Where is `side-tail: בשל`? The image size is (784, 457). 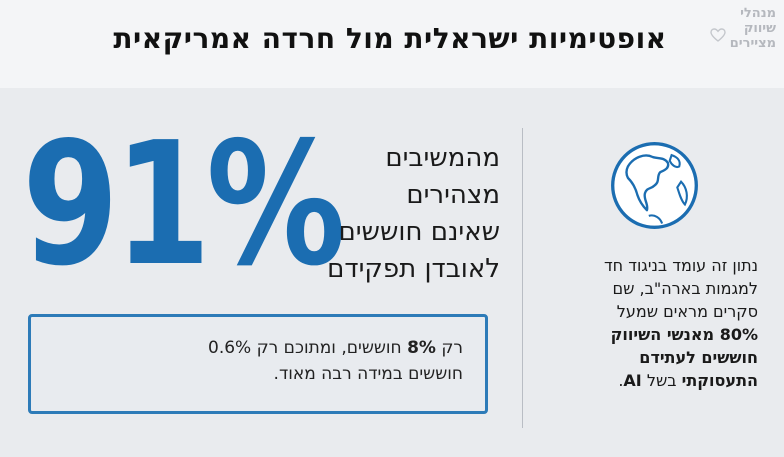 side-tail: בשל is located at coordinates (661, 380).